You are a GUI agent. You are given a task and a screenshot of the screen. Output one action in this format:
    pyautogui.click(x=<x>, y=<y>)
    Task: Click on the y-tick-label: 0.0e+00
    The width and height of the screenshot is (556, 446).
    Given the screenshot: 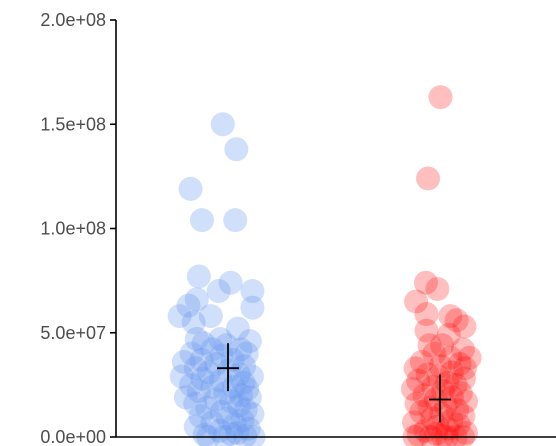 What is the action you would take?
    pyautogui.click(x=73, y=436)
    